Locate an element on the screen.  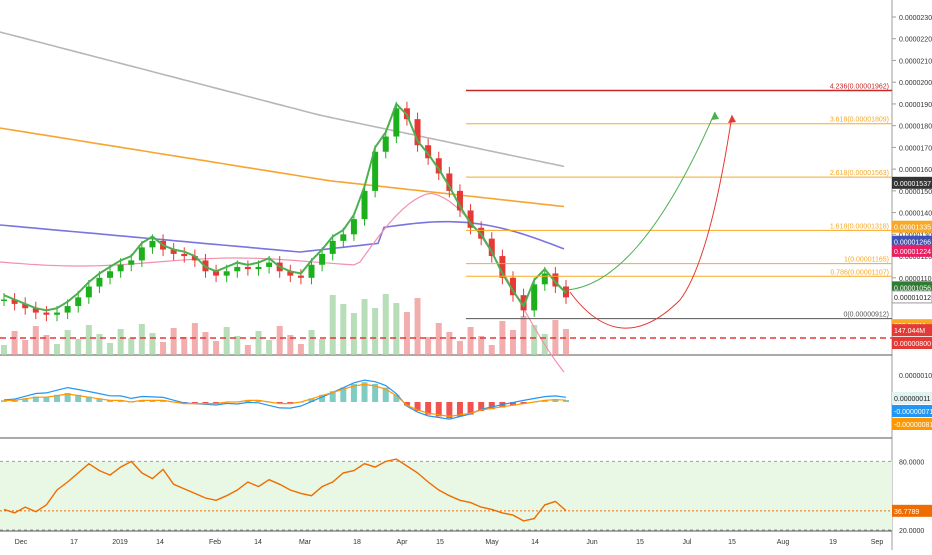
projection-green-arc is located at coordinates (640, 201).